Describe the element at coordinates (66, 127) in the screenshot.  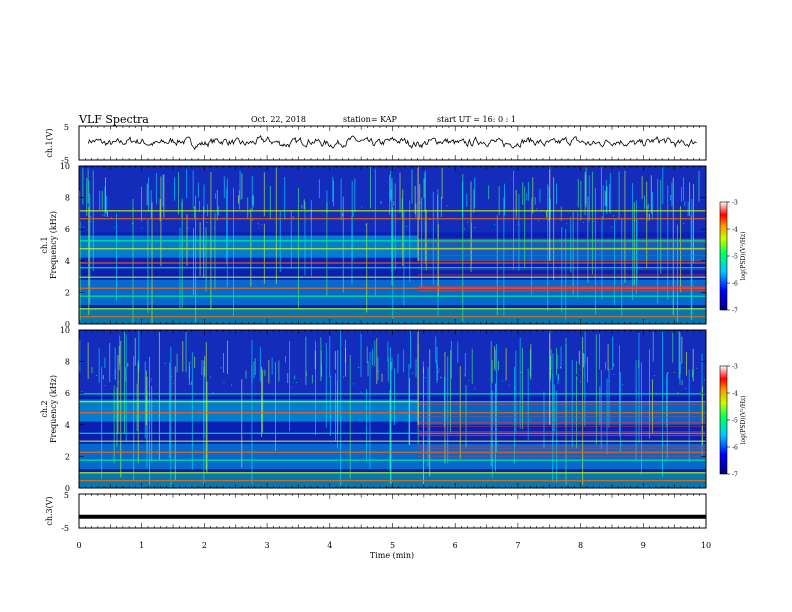
I see `ch1-ytick-top: 5` at that location.